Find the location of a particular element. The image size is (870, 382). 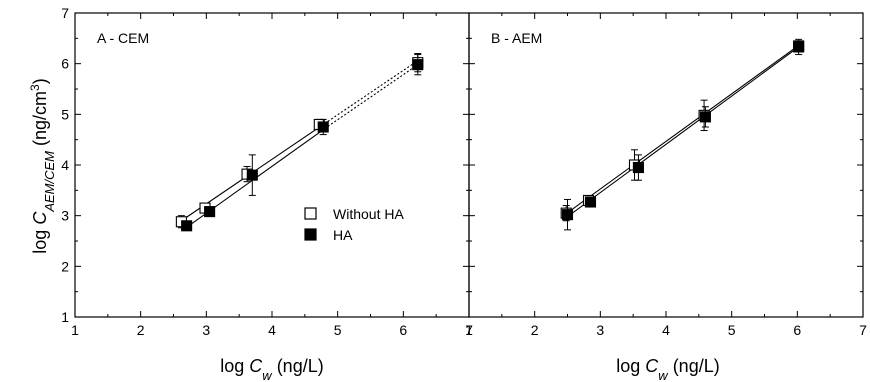

y-tick-label-a-1: 1 is located at coordinates (65, 317).